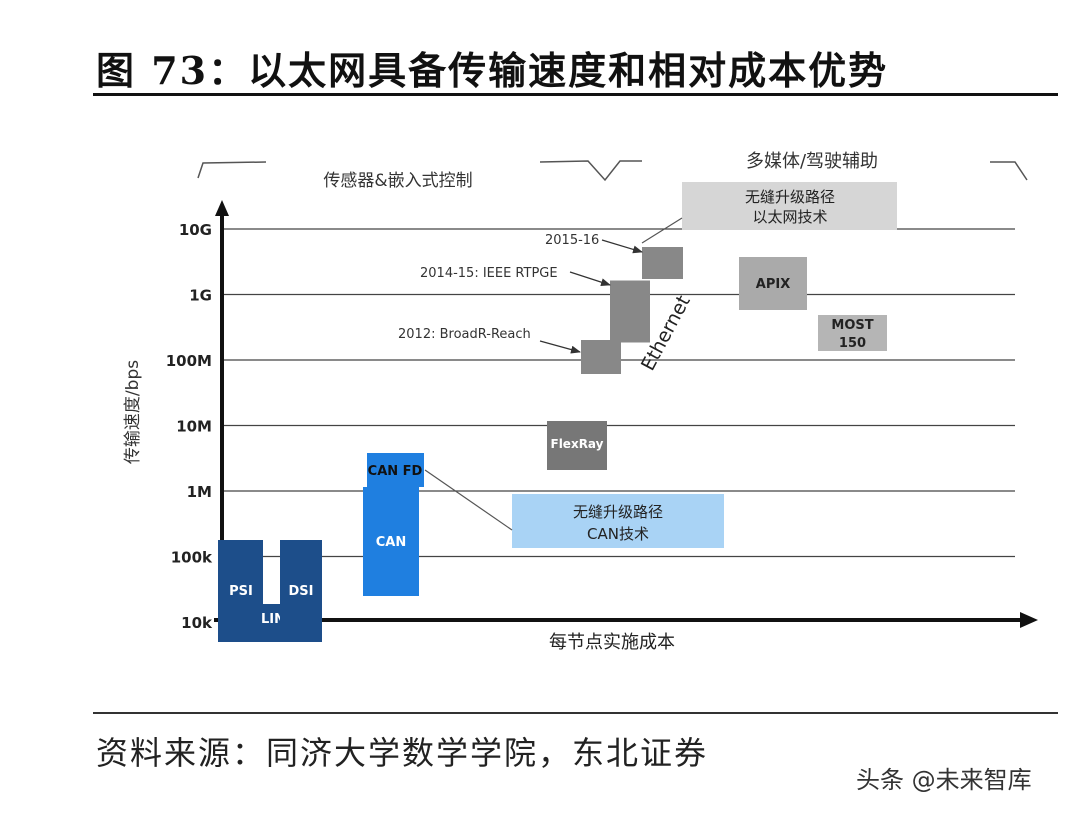 The height and width of the screenshot is (816, 1080). I want to click on ethernet-upgrade-line2: 以太网技术, so click(789, 217).